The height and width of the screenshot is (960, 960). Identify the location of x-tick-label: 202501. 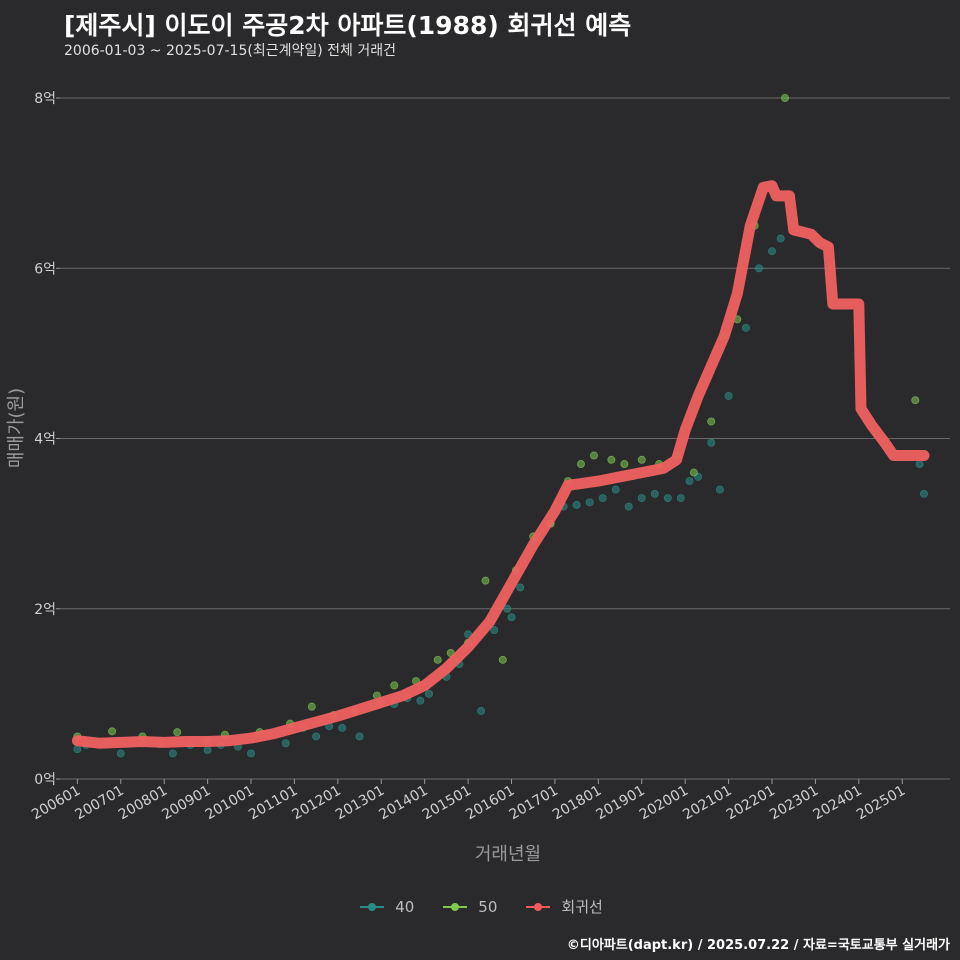
(881, 803).